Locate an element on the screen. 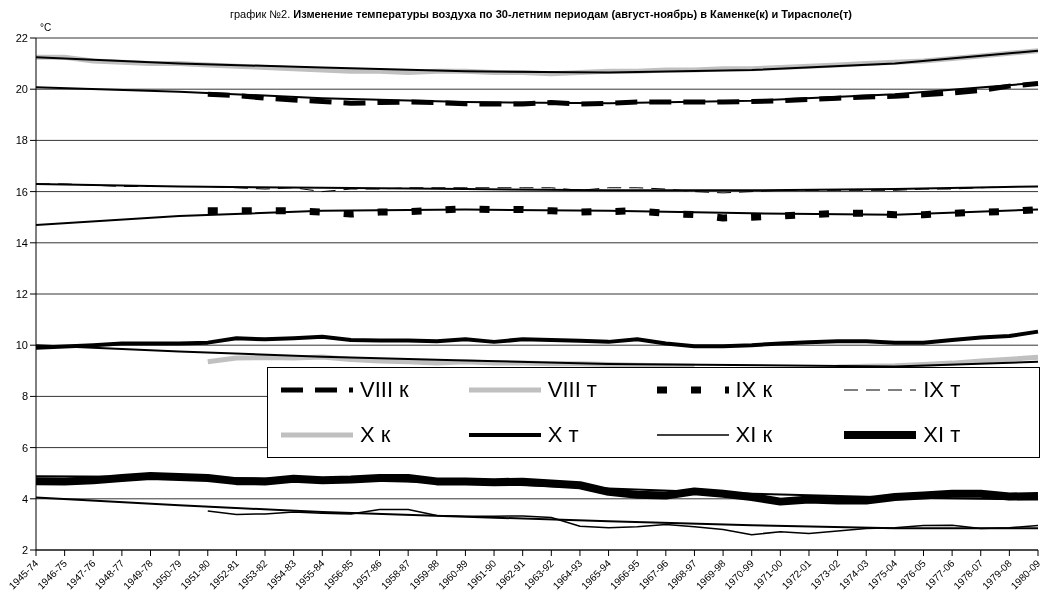 Image resolution: width=1052 pixels, height=603 pixels. y-tick-label: 2 is located at coordinates (24, 549).